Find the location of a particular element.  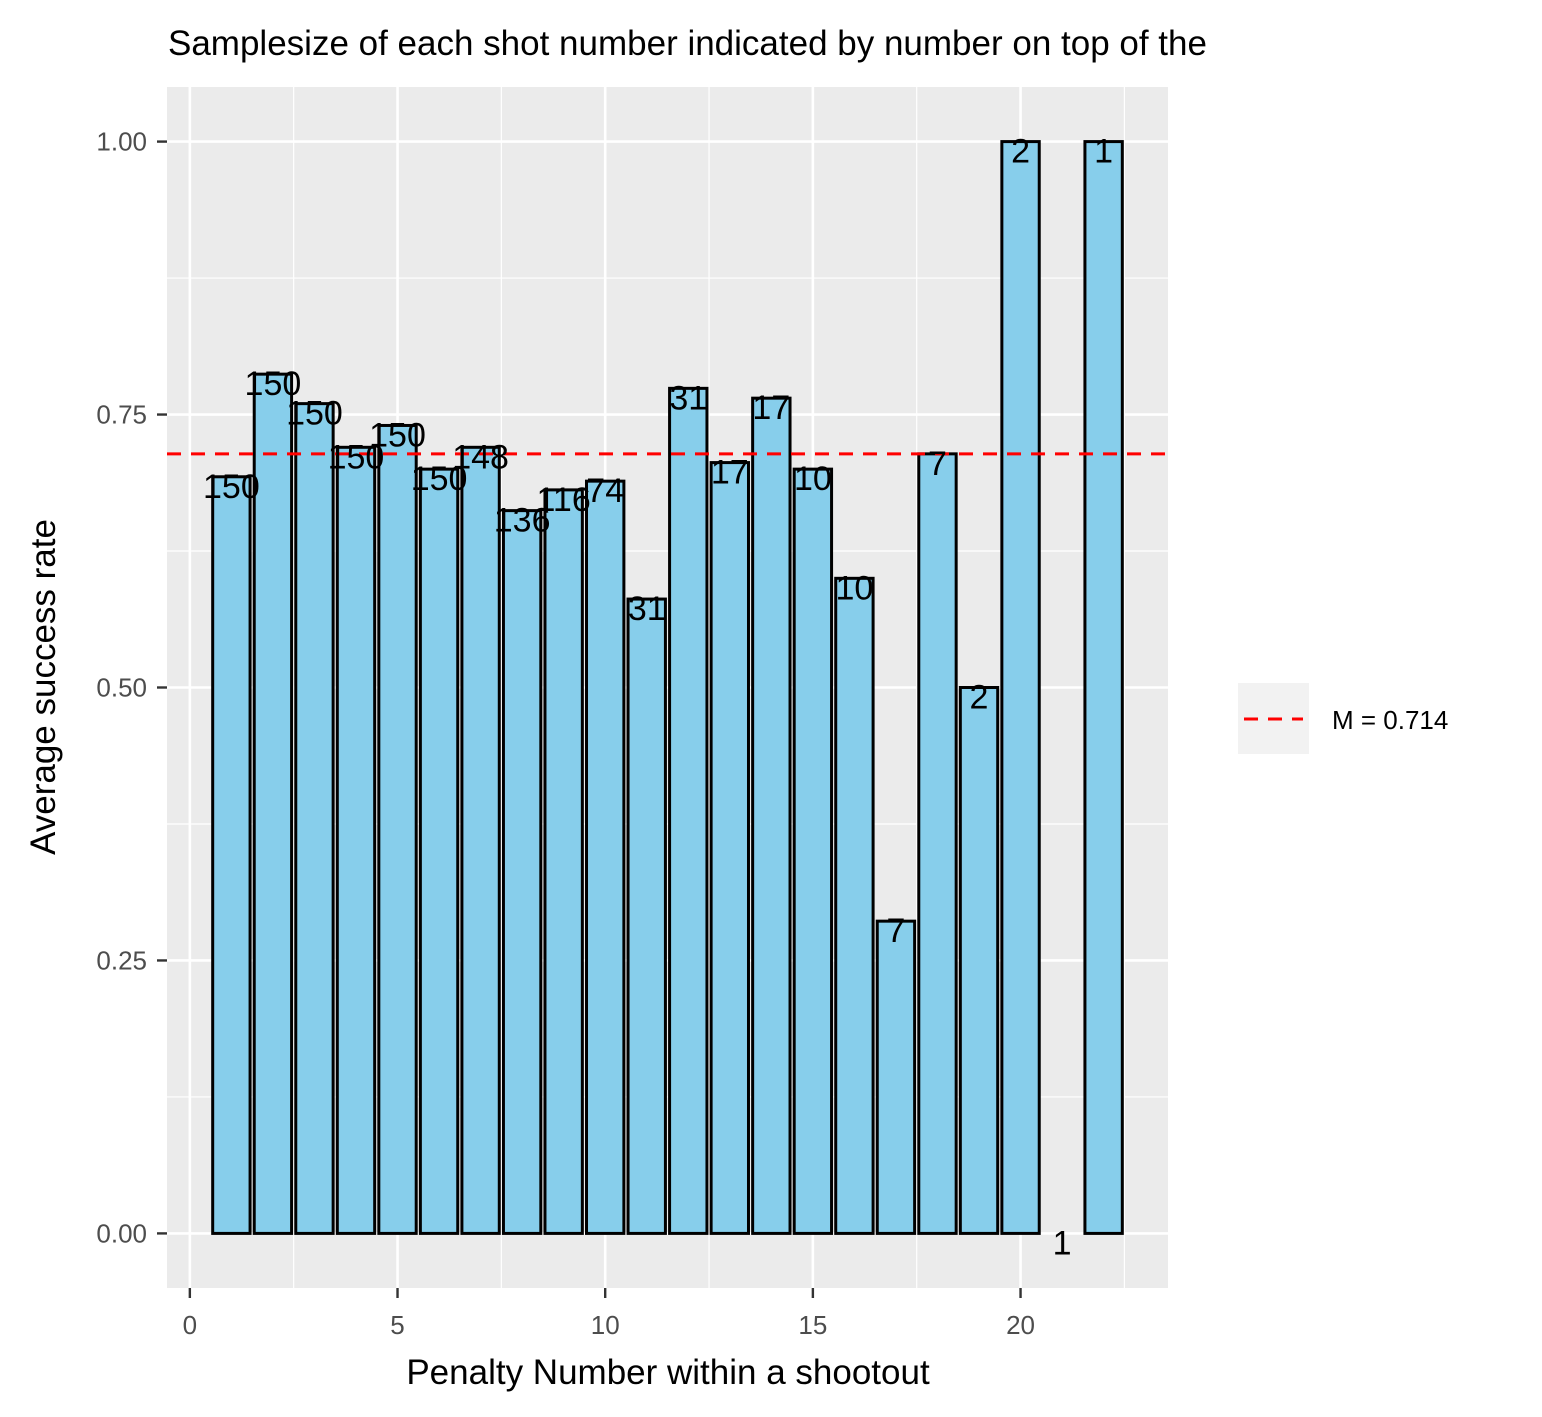

x-tick-label: 5 is located at coordinates (397, 1325).